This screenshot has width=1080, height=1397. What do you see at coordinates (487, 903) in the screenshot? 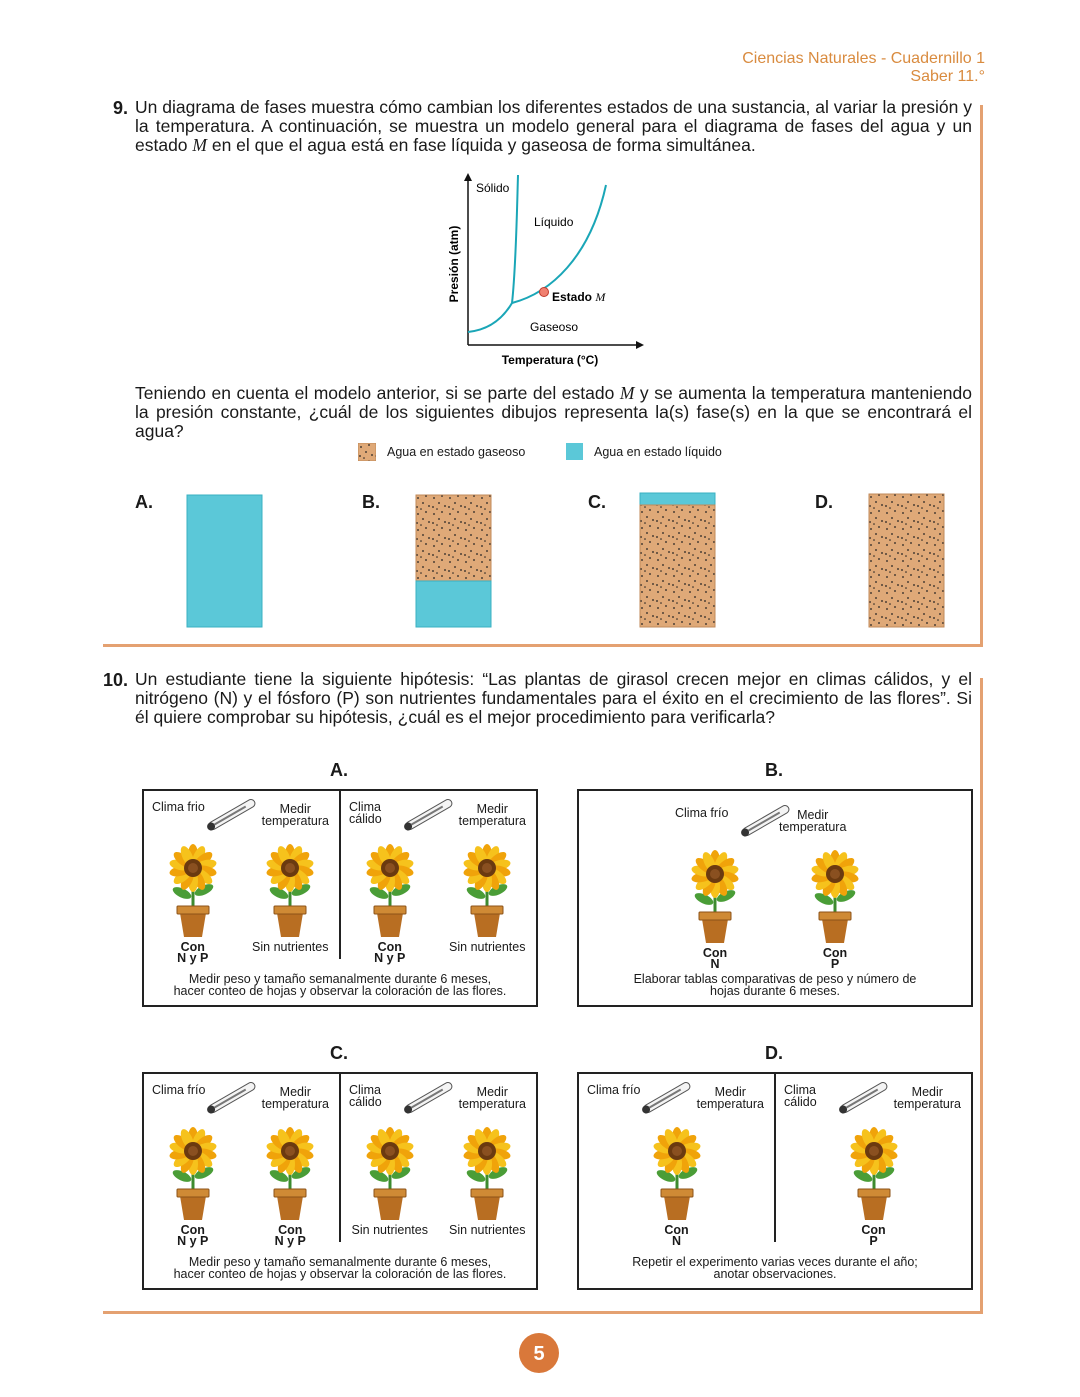
I see `plant: Sin nutrientes` at bounding box center [487, 903].